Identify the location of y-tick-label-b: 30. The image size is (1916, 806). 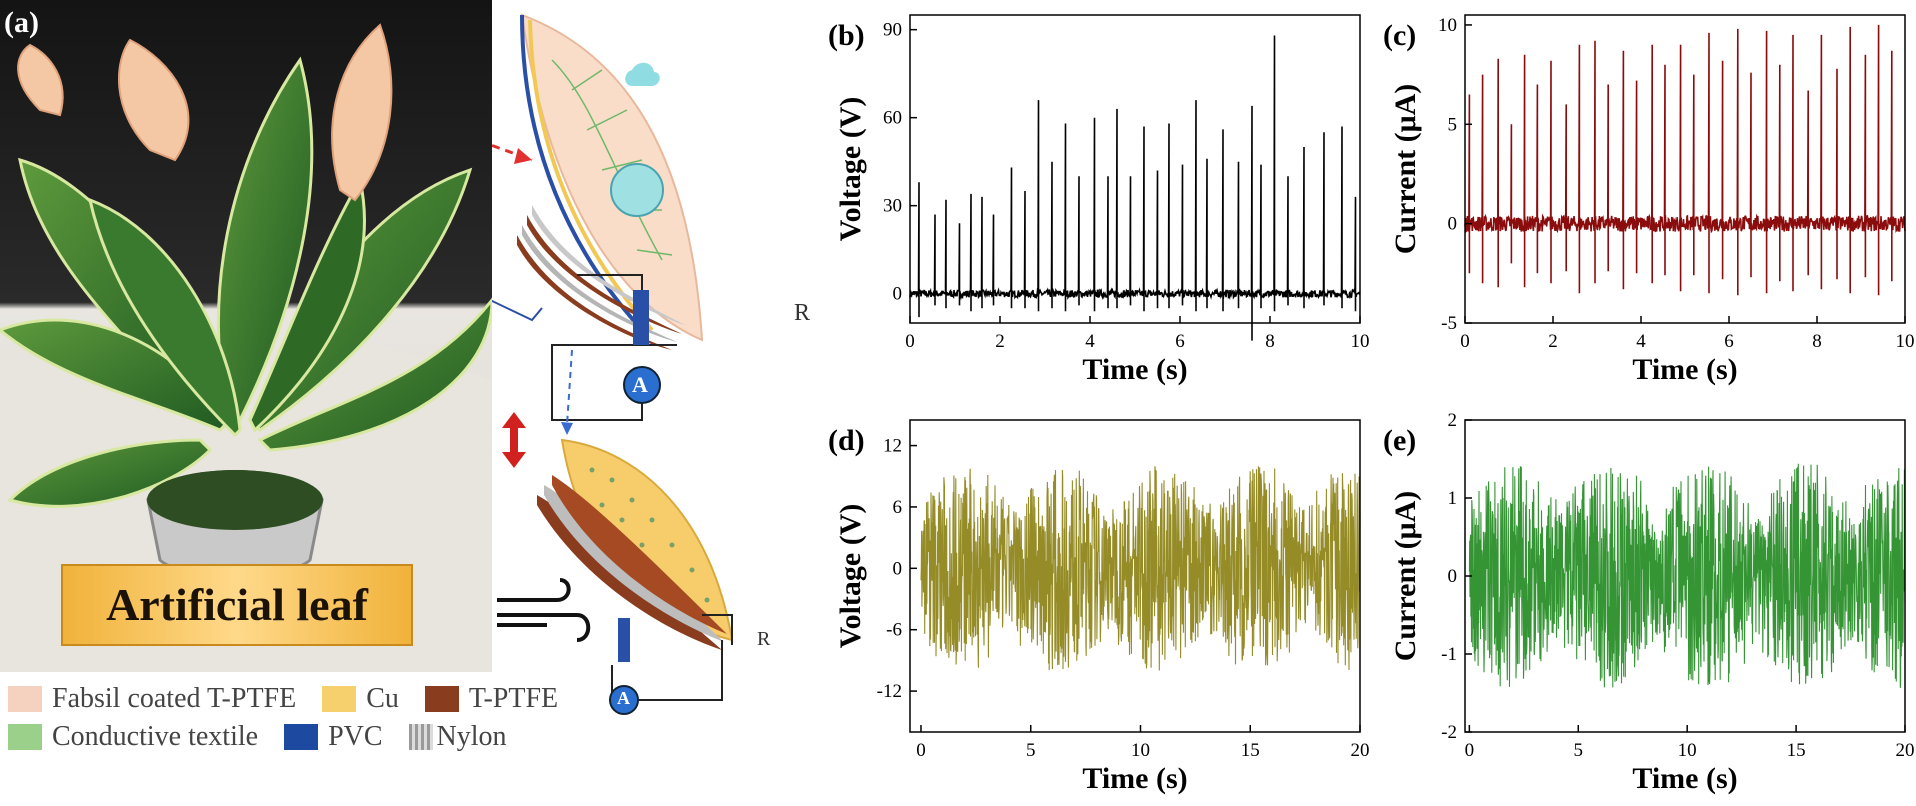
(892, 206).